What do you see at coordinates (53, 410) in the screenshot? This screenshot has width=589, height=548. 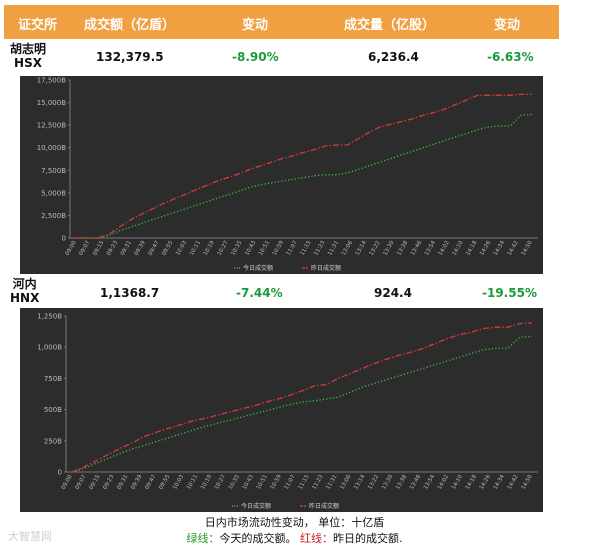 I see `y-tick-label: 500B` at bounding box center [53, 410].